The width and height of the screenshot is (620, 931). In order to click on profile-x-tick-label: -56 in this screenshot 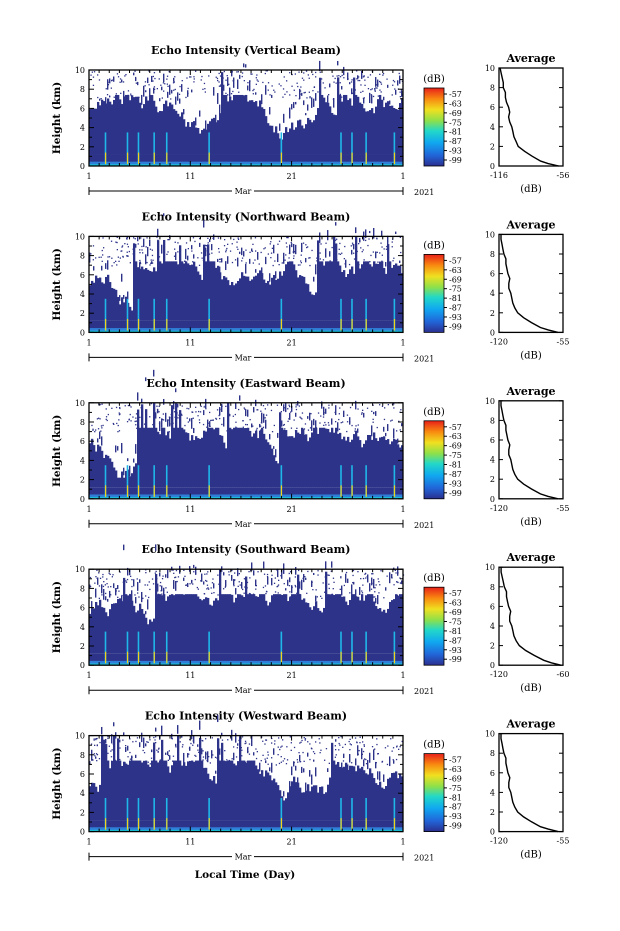, I will do `click(563, 175)`.